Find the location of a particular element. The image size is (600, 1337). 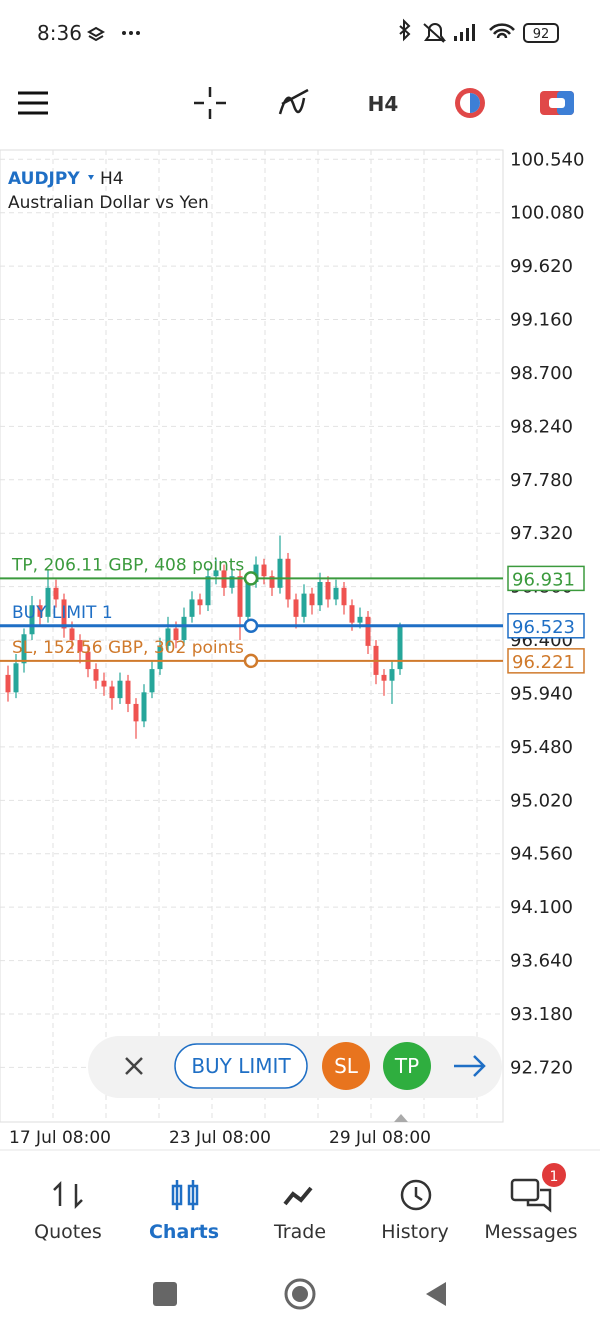

price-label: 95.020 is located at coordinates (541, 800).